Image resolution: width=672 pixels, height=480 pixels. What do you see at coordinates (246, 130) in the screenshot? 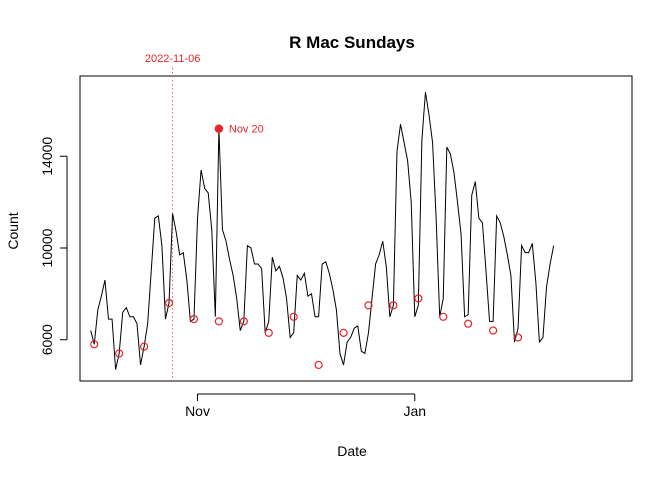
I see `highlight-label: Nov 20` at bounding box center [246, 130].